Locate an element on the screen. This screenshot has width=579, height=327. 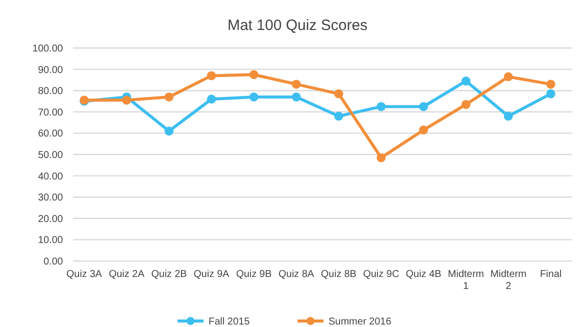
x-tick-label: Quiz 8A is located at coordinates (296, 274).